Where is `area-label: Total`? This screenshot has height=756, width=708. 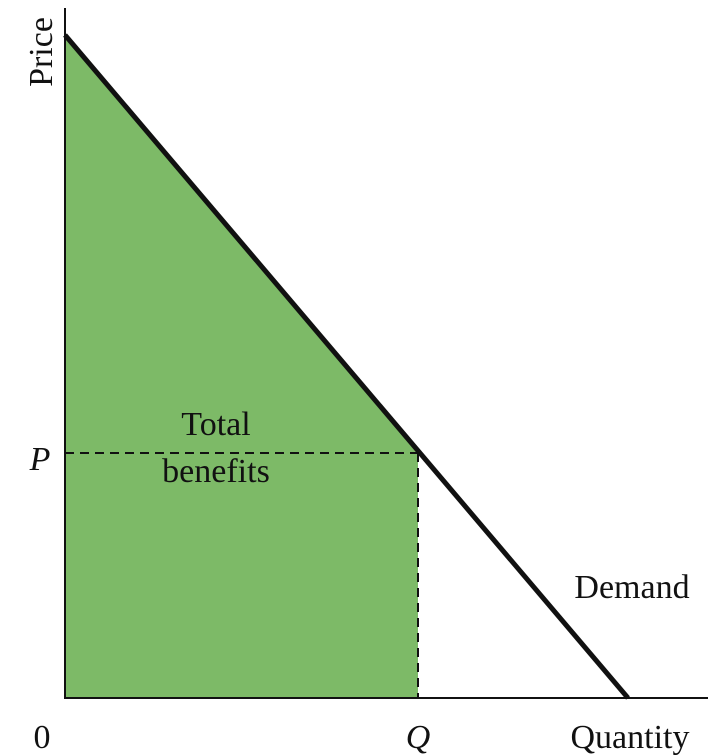
area-label: Total is located at coordinates (215, 424).